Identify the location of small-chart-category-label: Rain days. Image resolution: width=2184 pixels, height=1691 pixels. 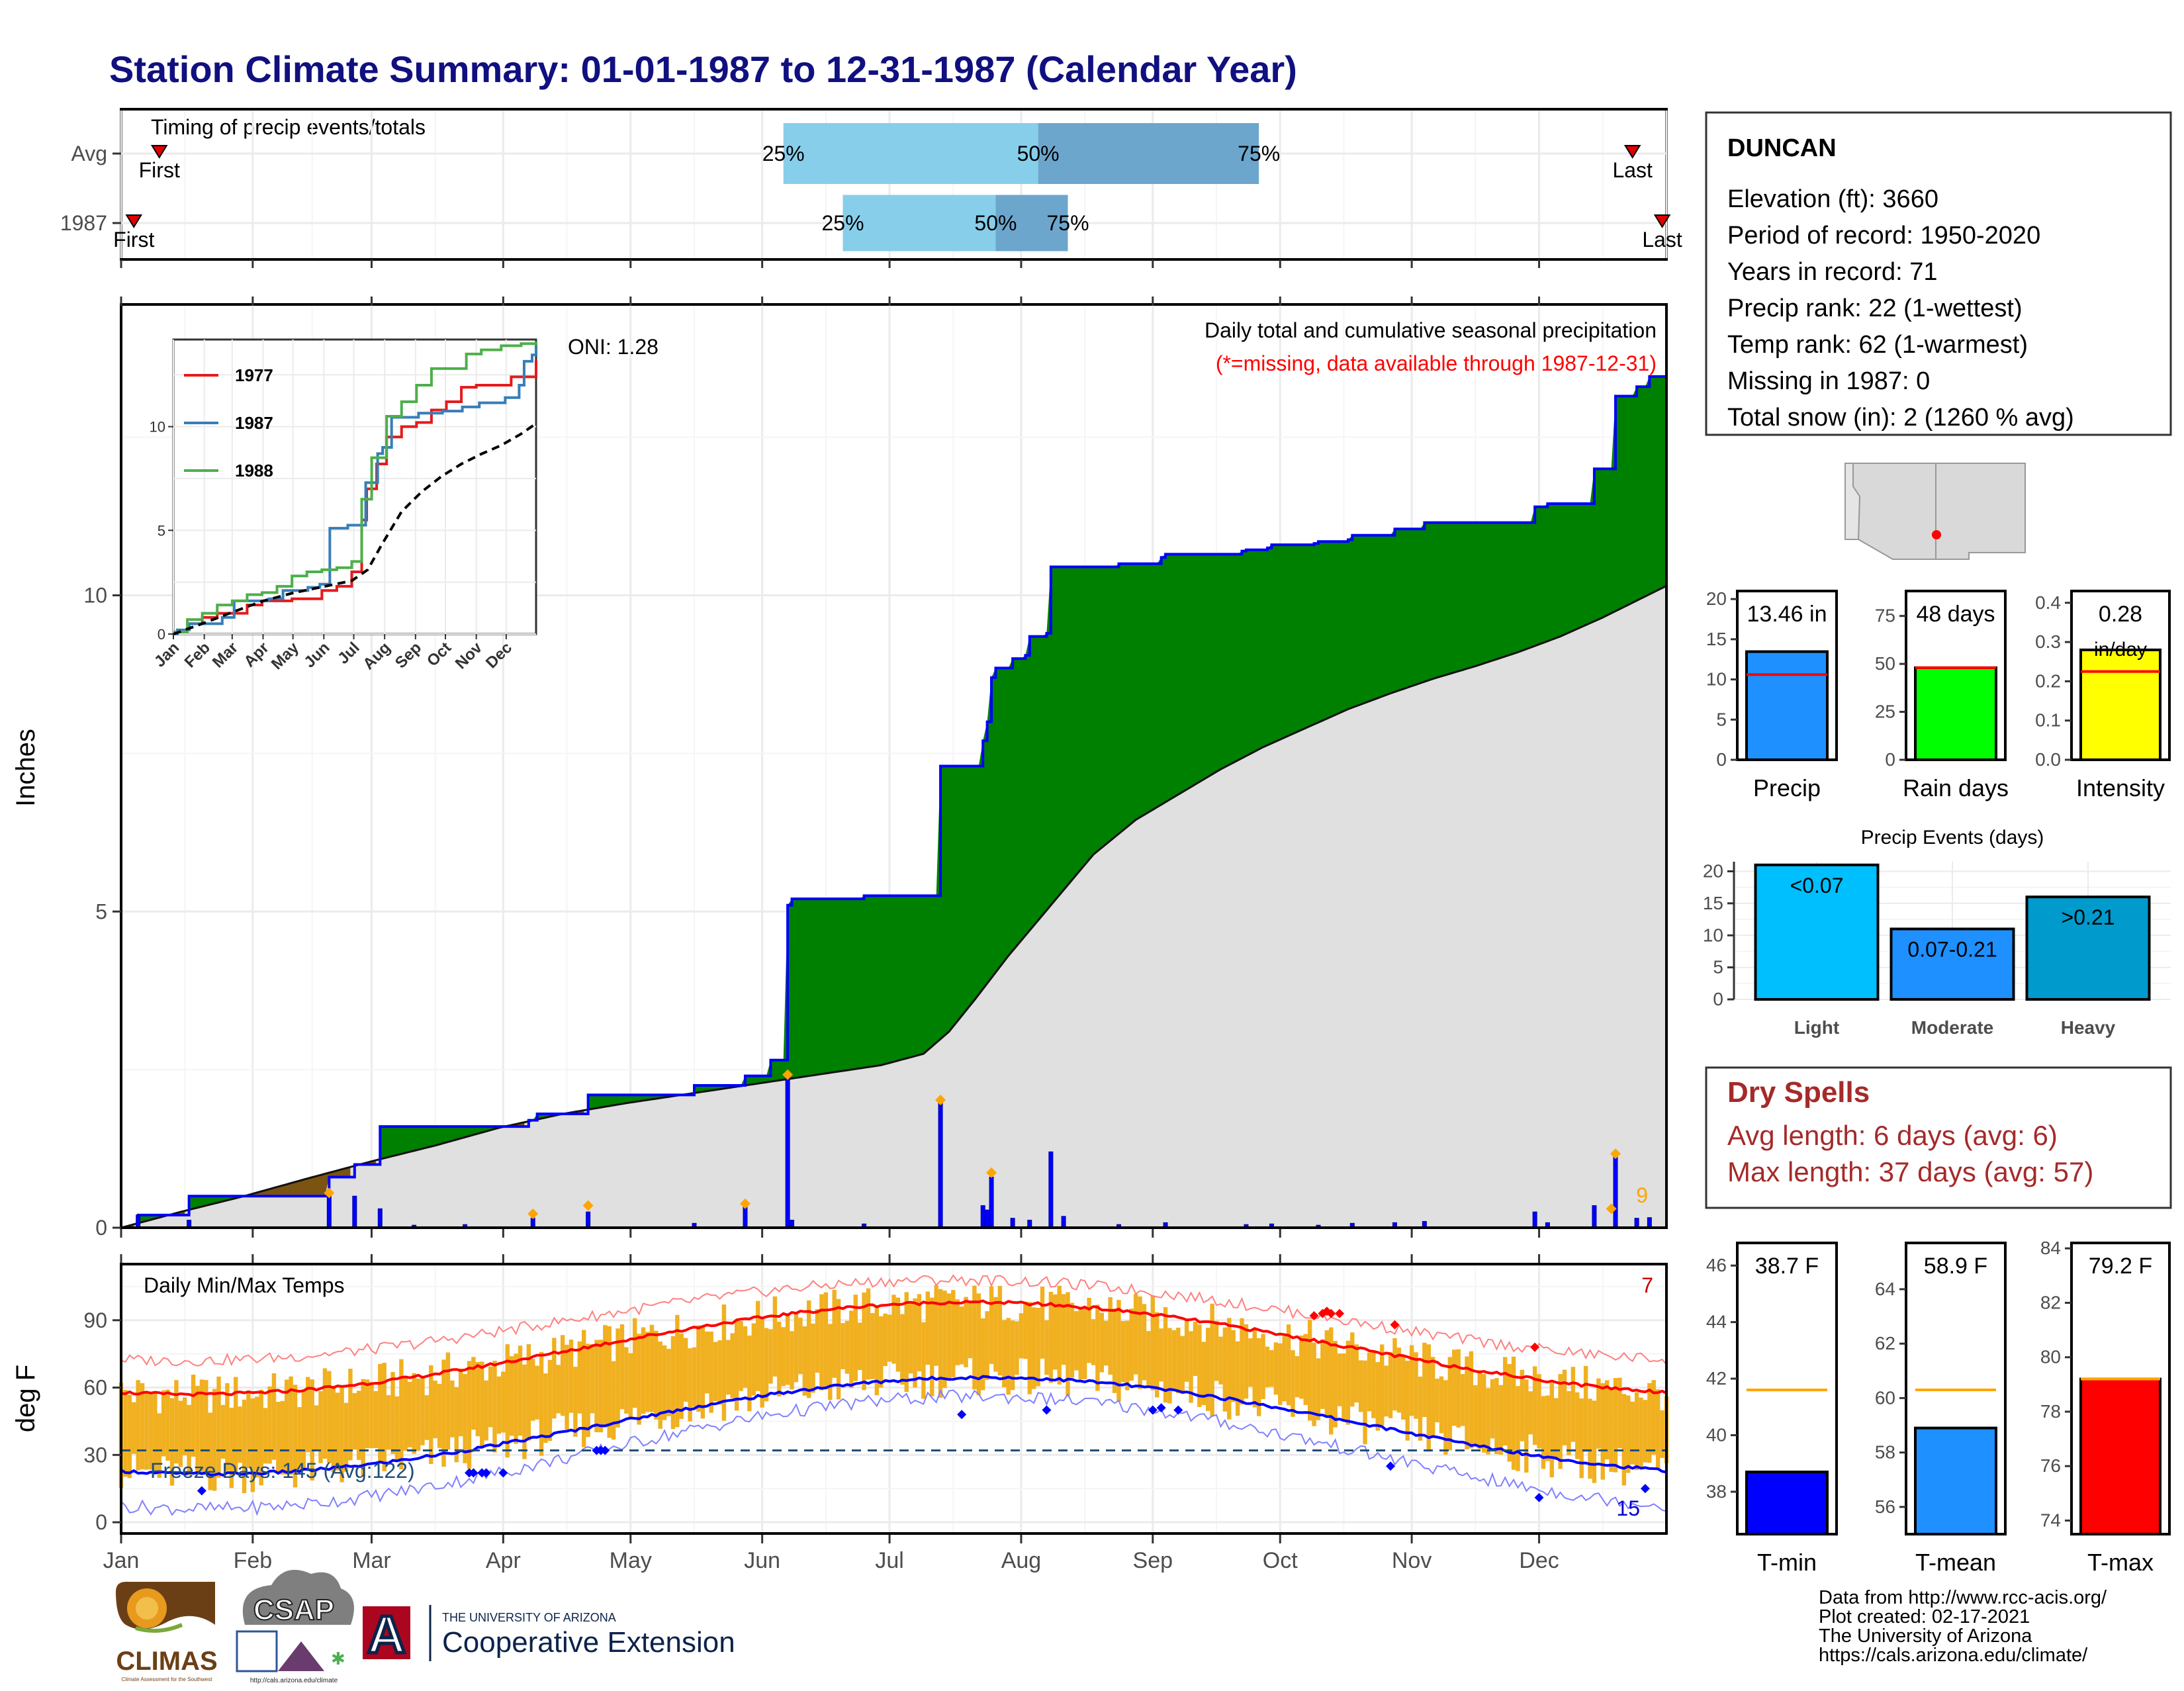
(1956, 788).